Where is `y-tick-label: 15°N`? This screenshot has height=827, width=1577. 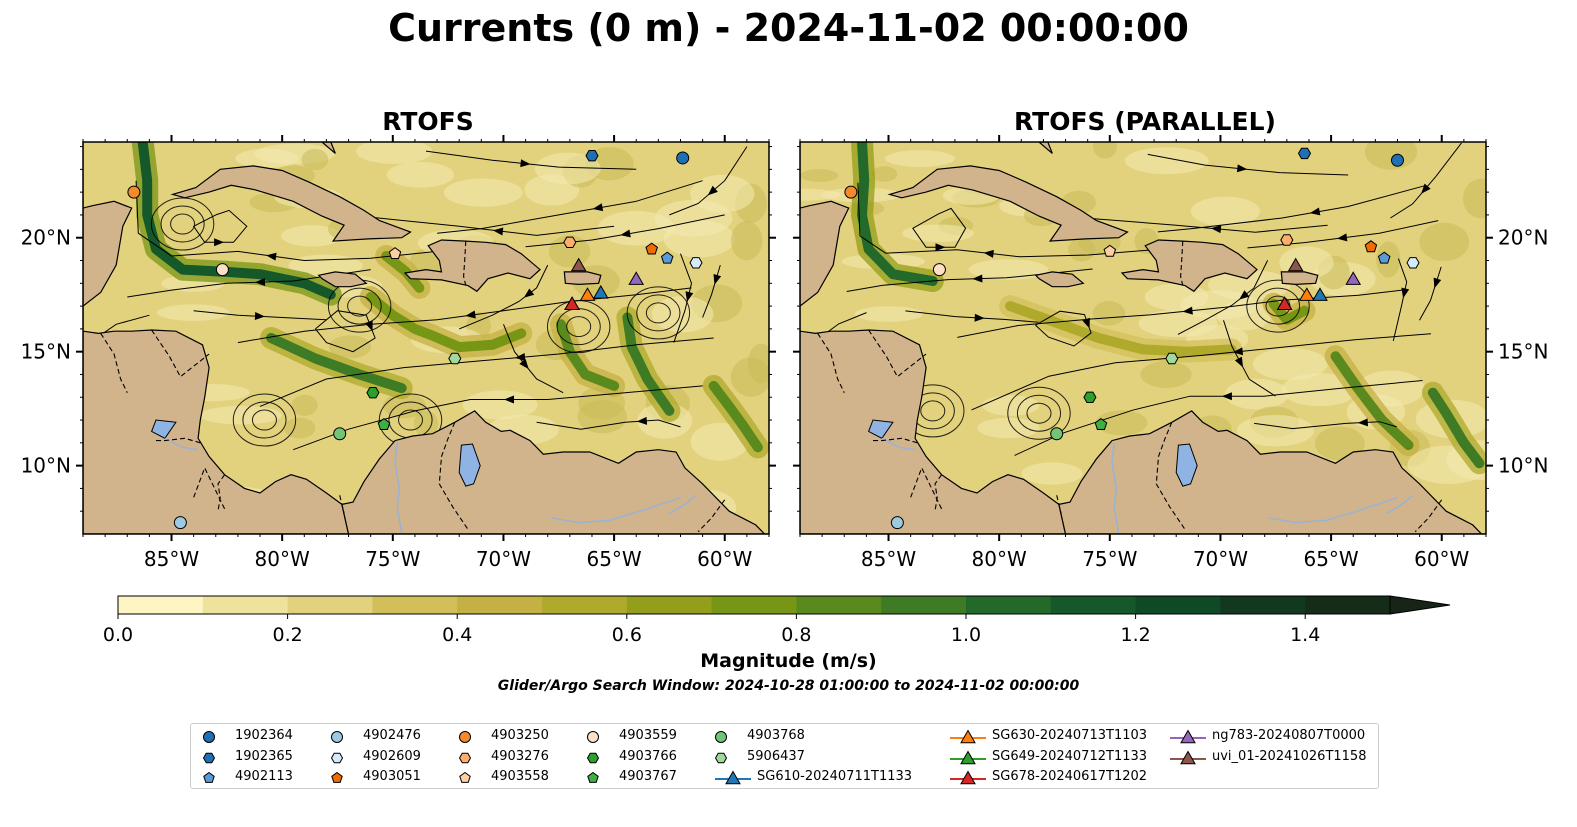
y-tick-label: 15°N is located at coordinates (1523, 352).